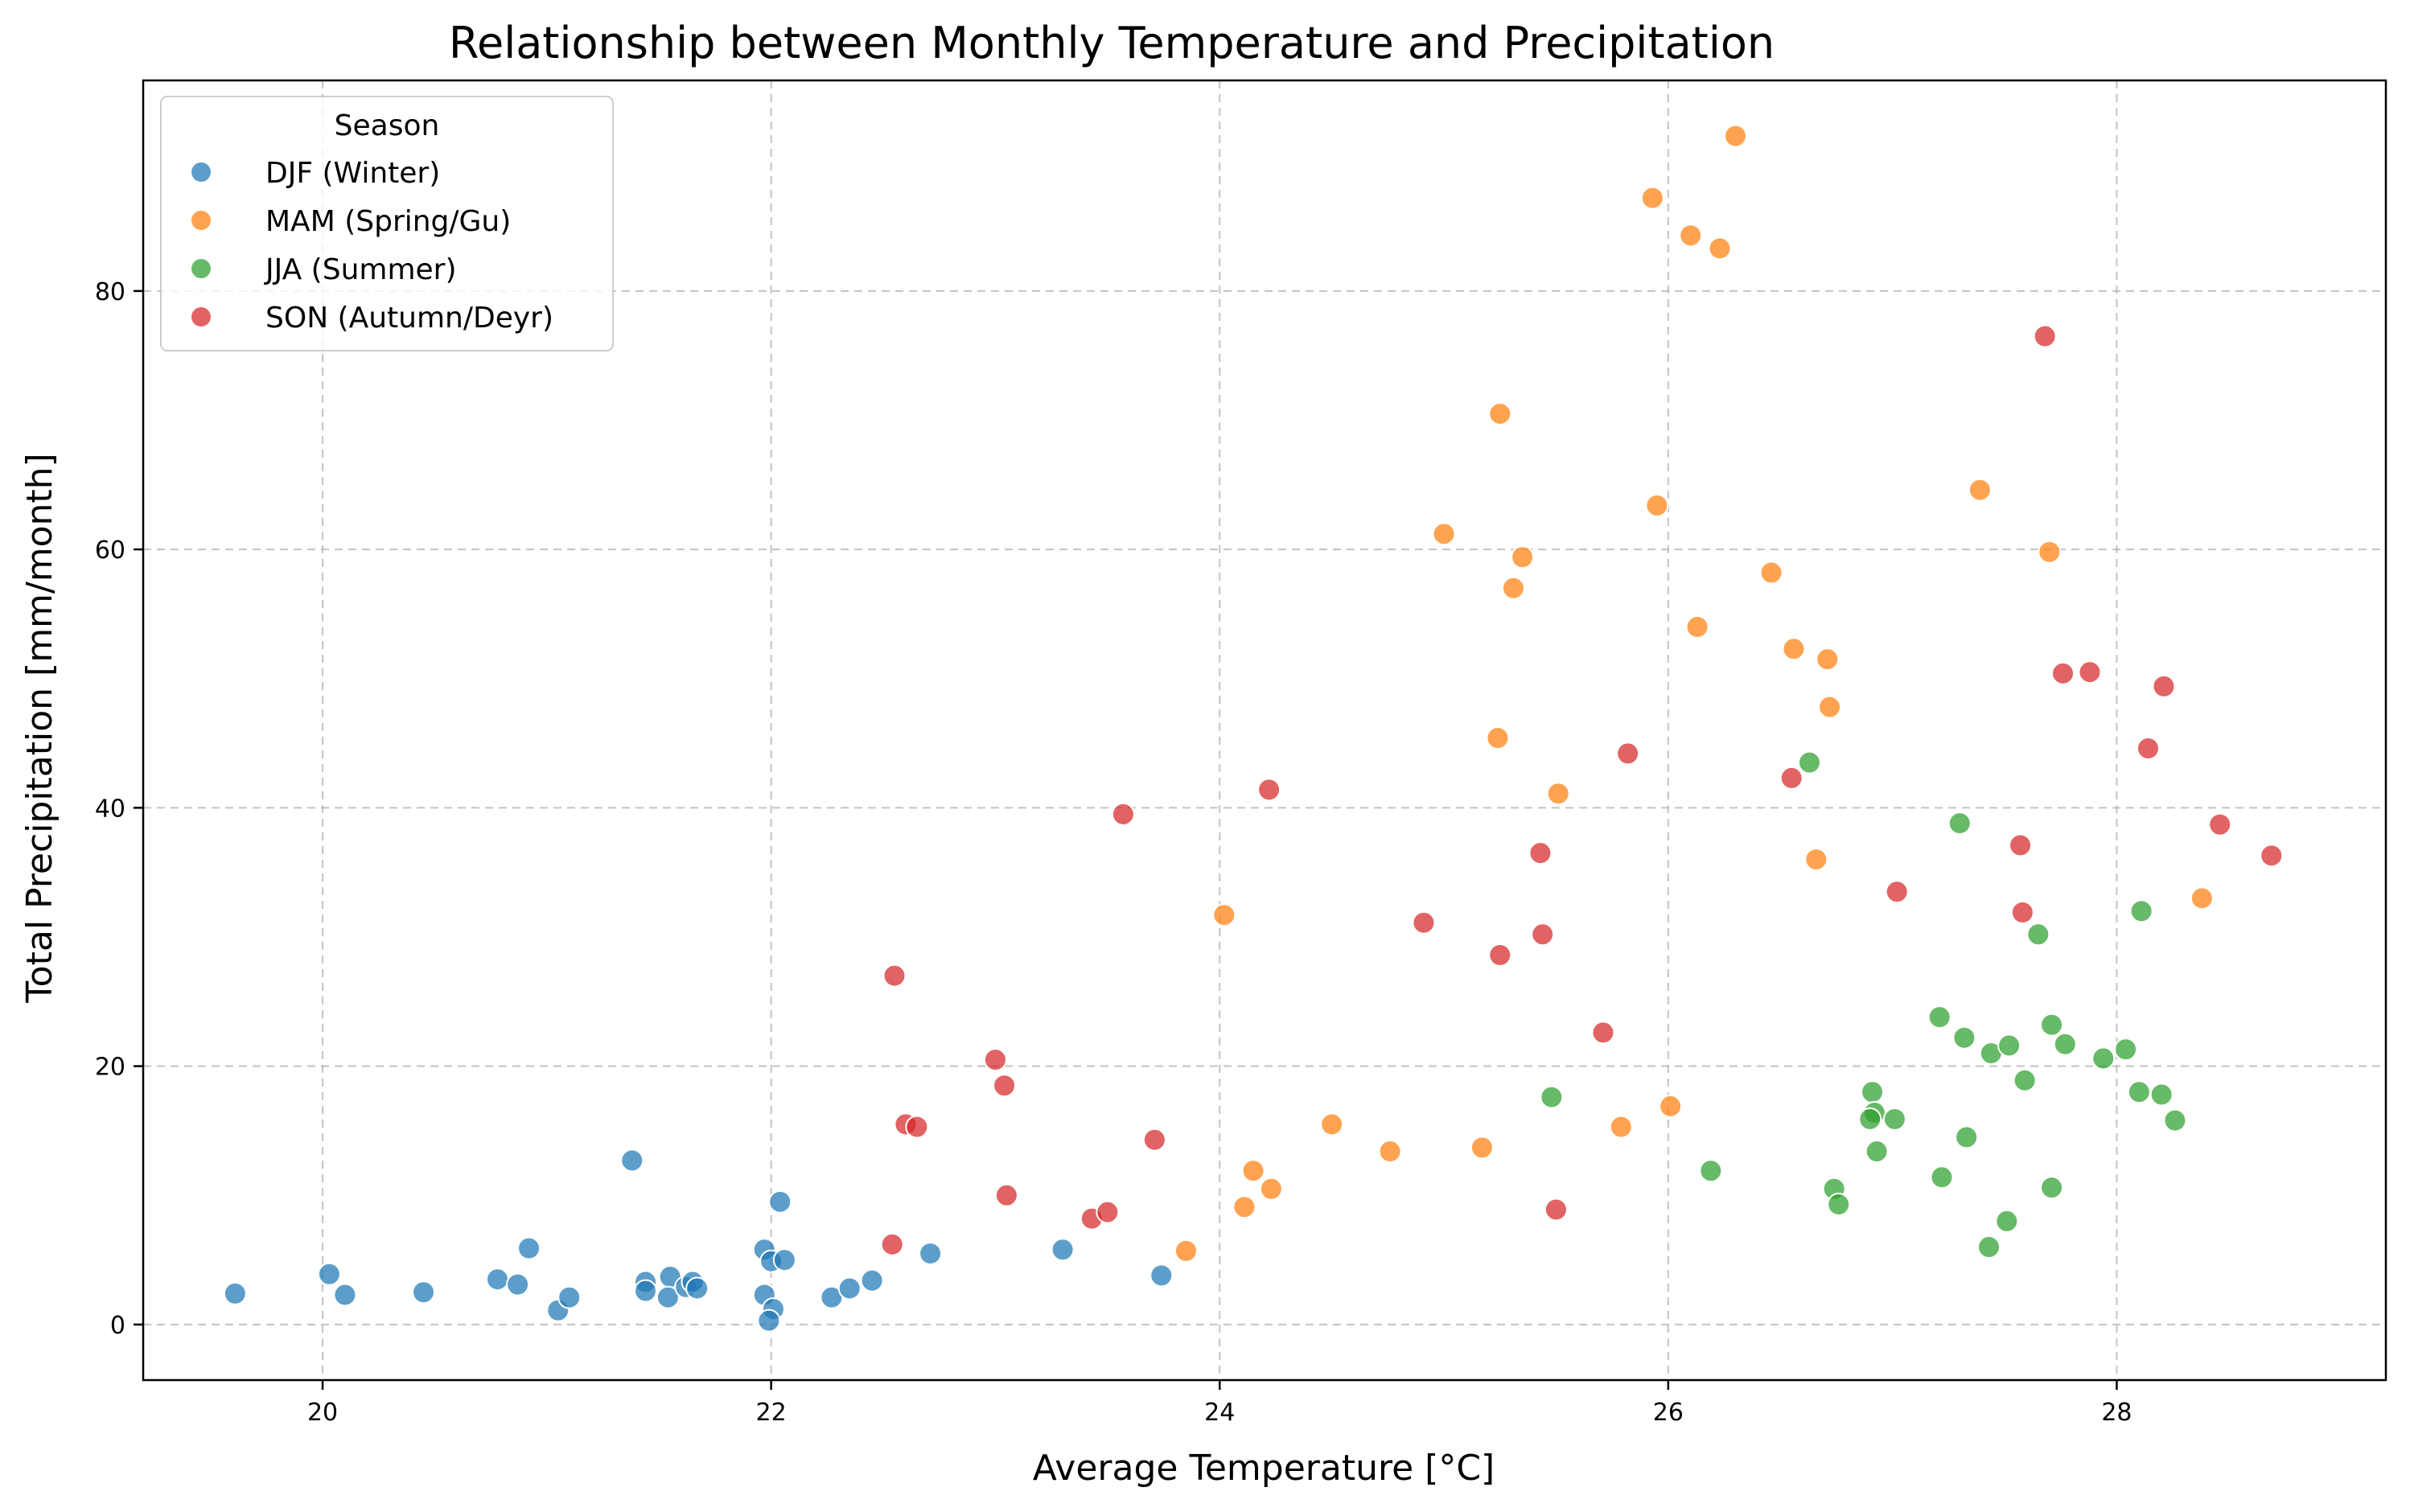 The image size is (2410, 1512). Describe the element at coordinates (110, 292) in the screenshot. I see `y-tick-label: 80` at that location.